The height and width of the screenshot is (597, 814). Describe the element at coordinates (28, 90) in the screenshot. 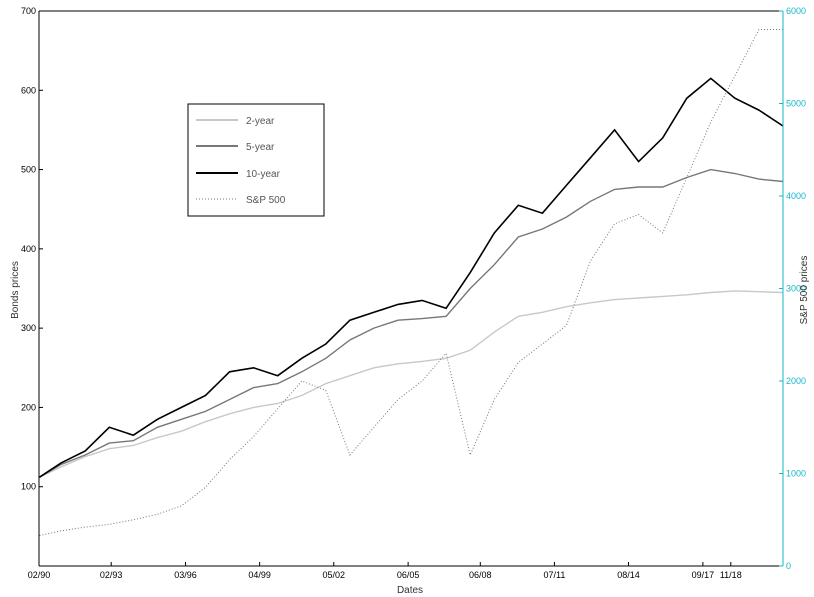

I see `y-left-tick-label: 600` at that location.